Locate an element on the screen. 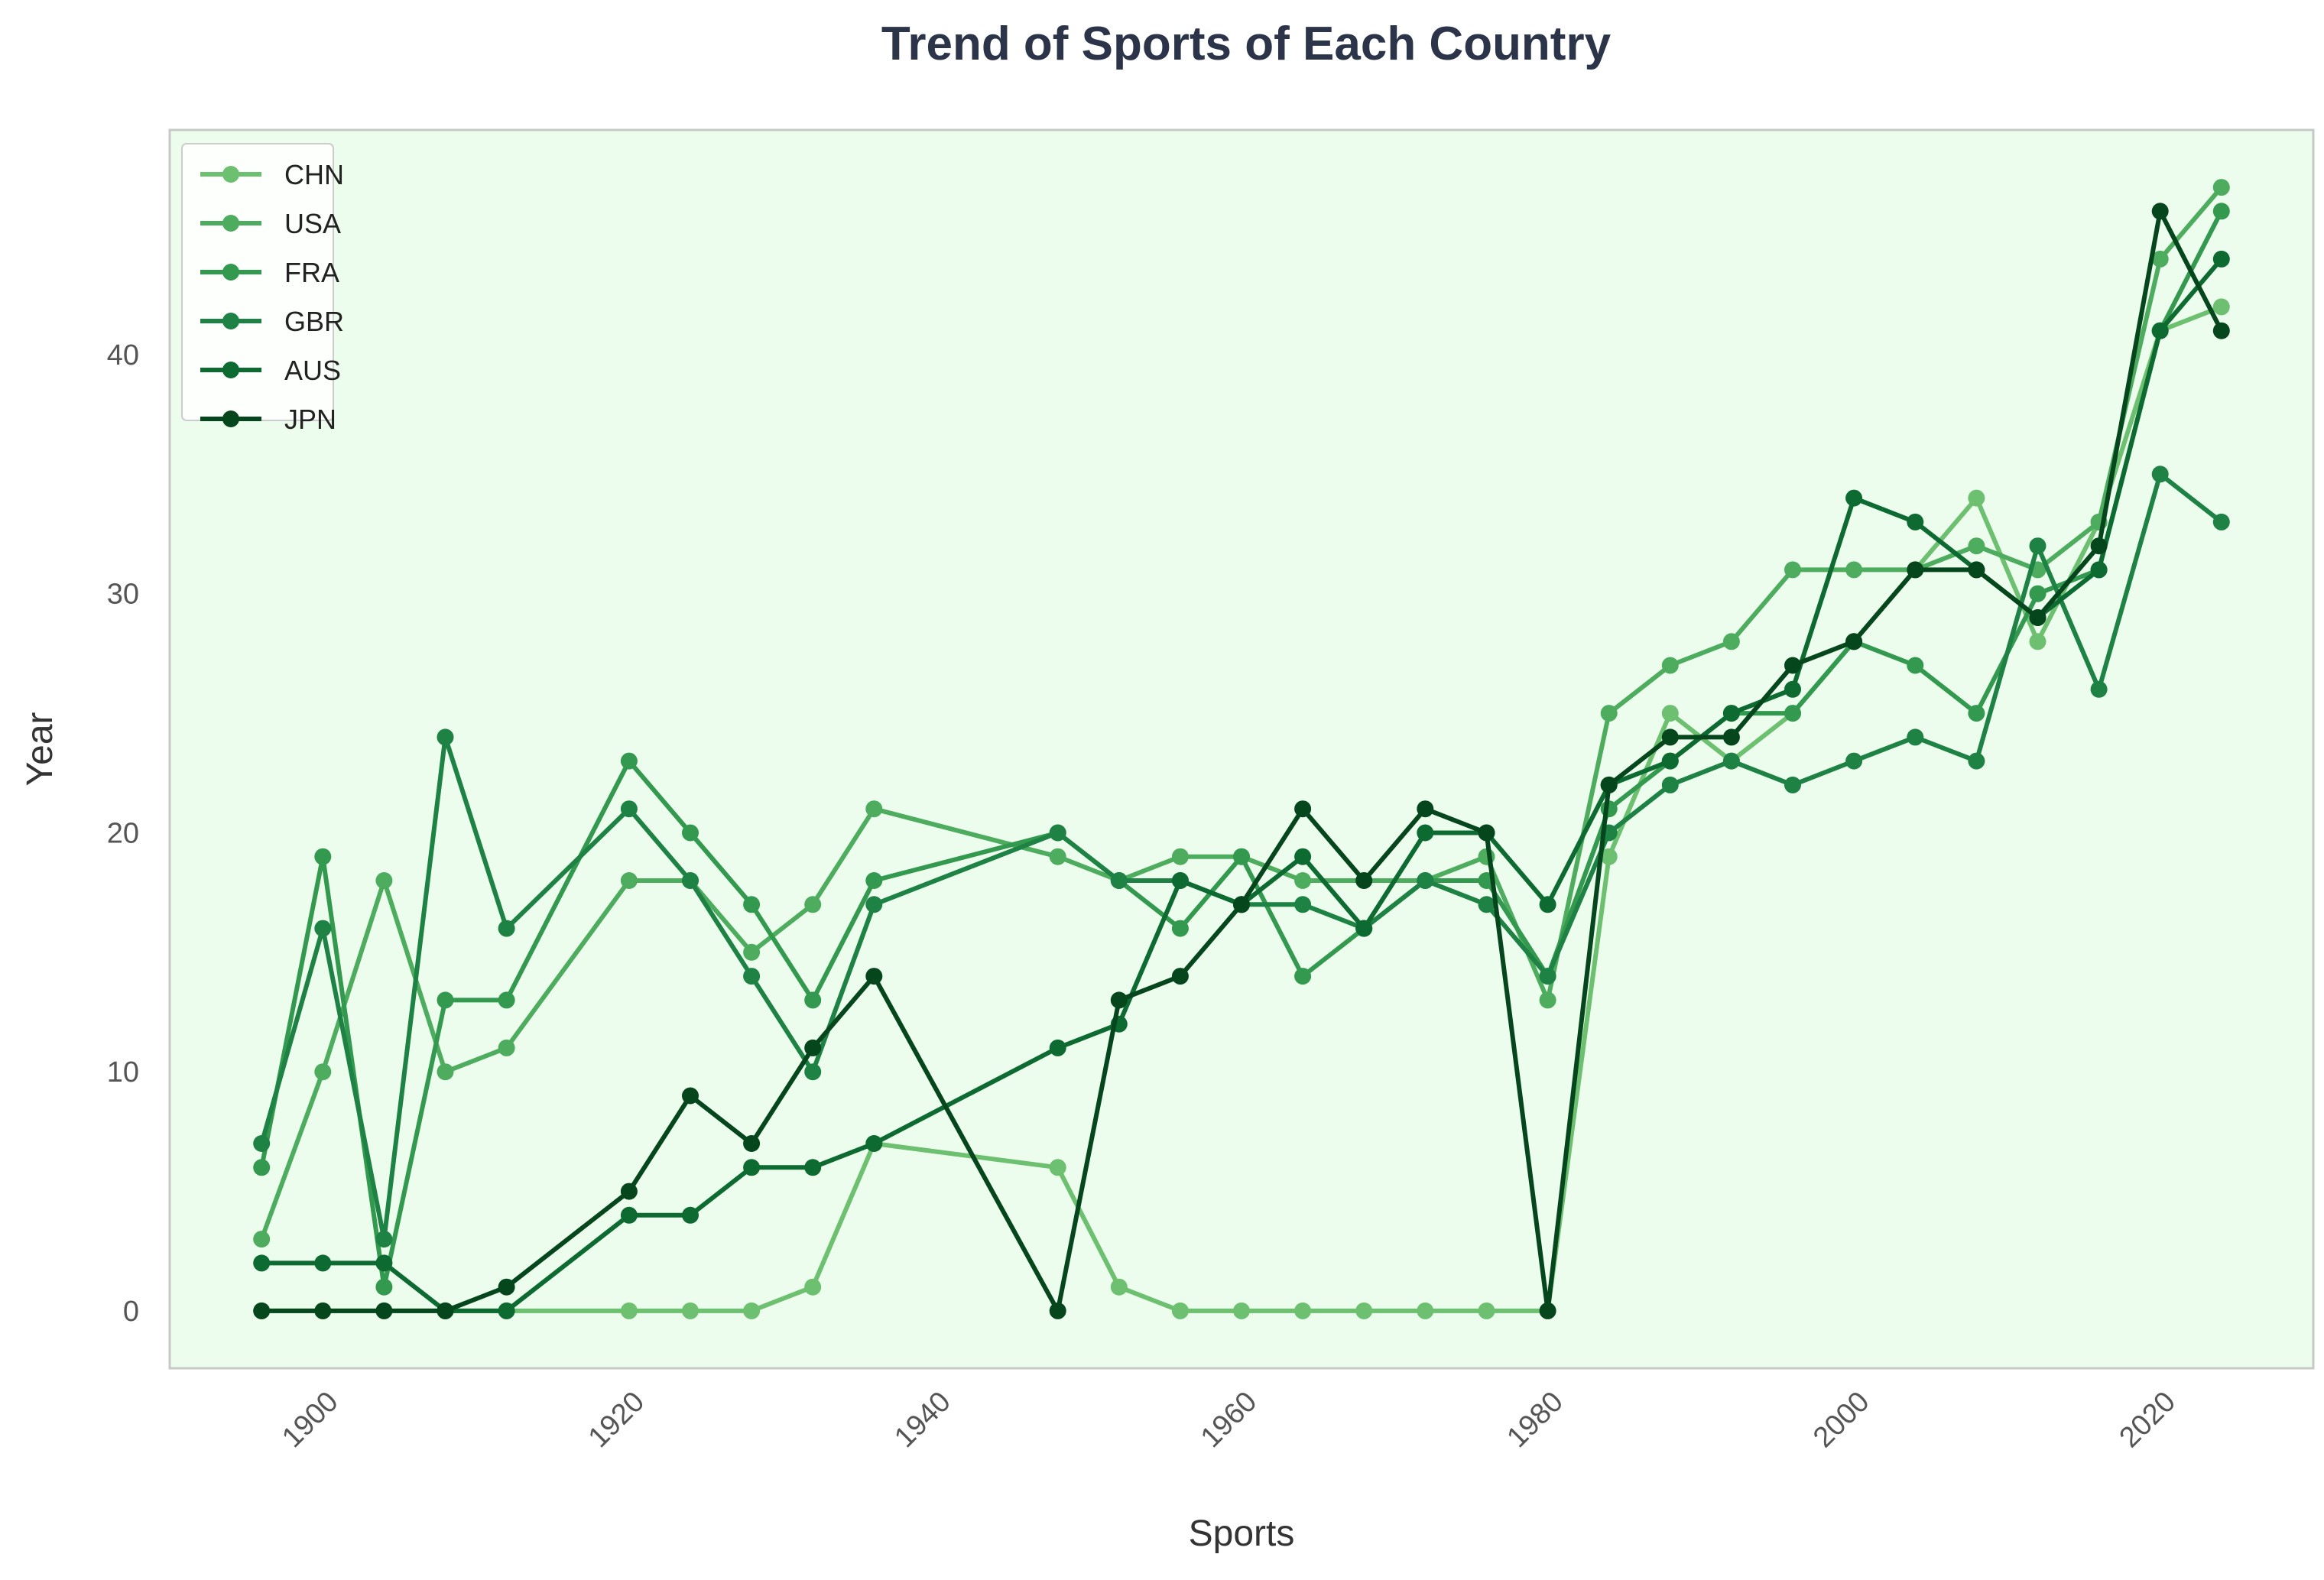 This screenshot has height=1580, width=2324. legend-item: USA is located at coordinates (270, 223).